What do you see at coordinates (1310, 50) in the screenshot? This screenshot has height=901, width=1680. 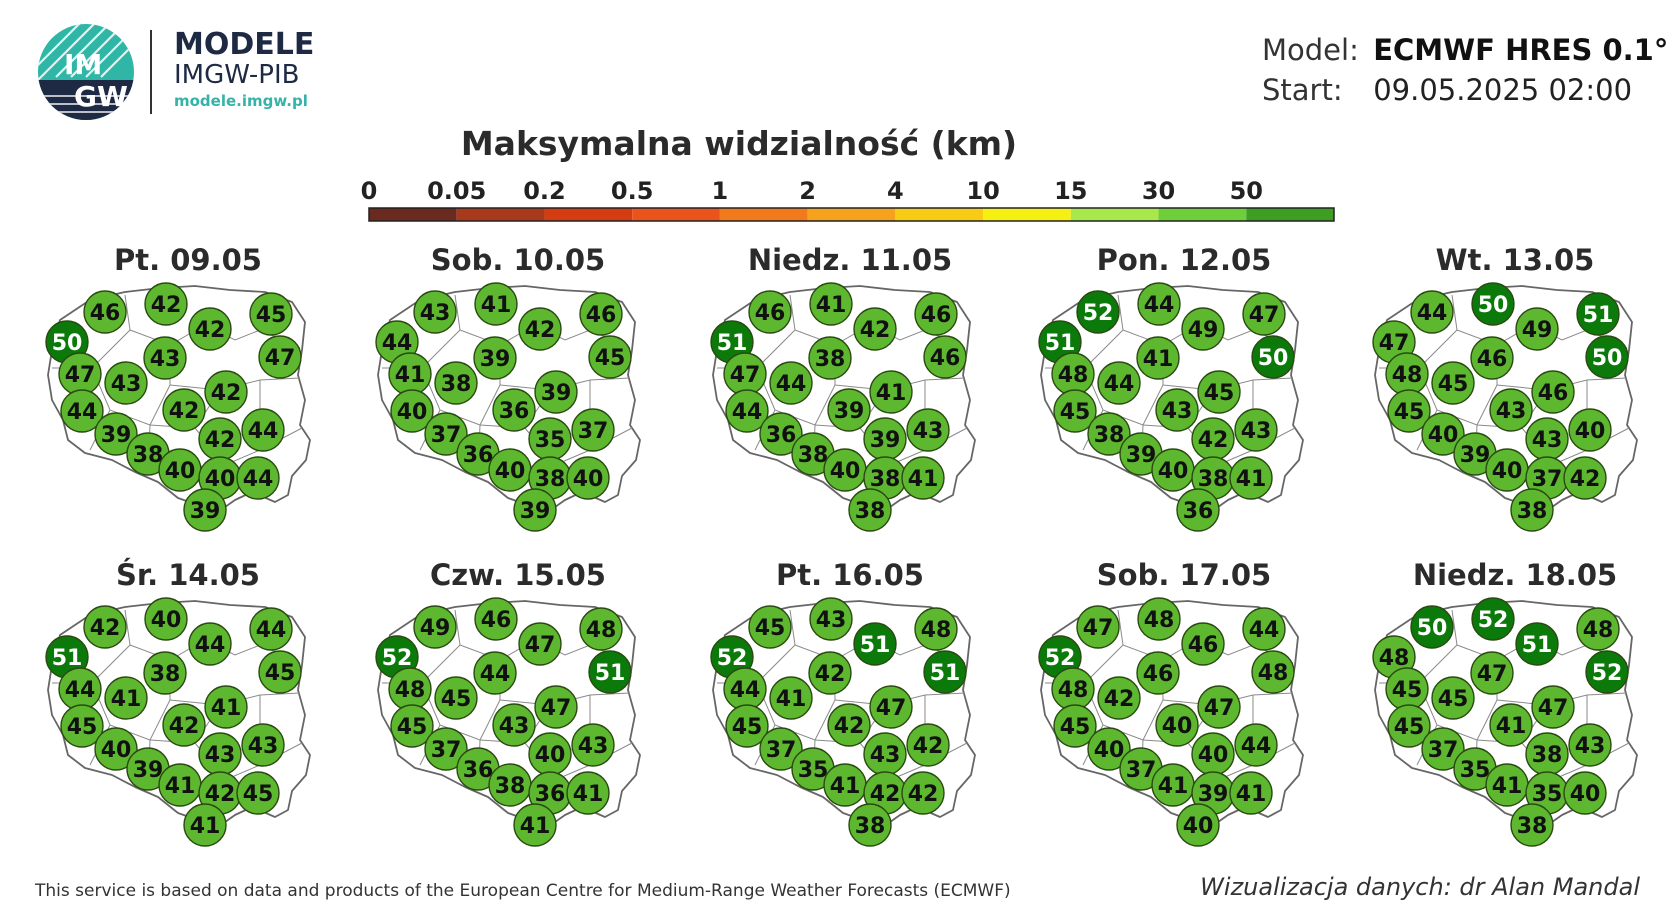 I see `model-label: Model:` at bounding box center [1310, 50].